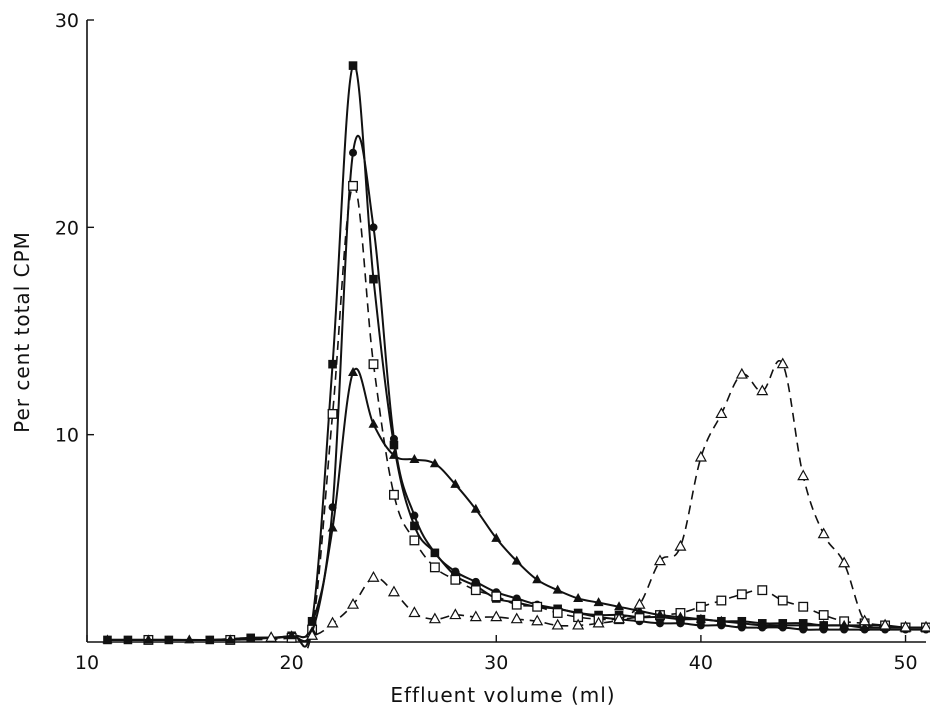 The width and height of the screenshot is (930, 711). I want to click on x-axis-title: Effluent volume (ml), so click(502, 695).